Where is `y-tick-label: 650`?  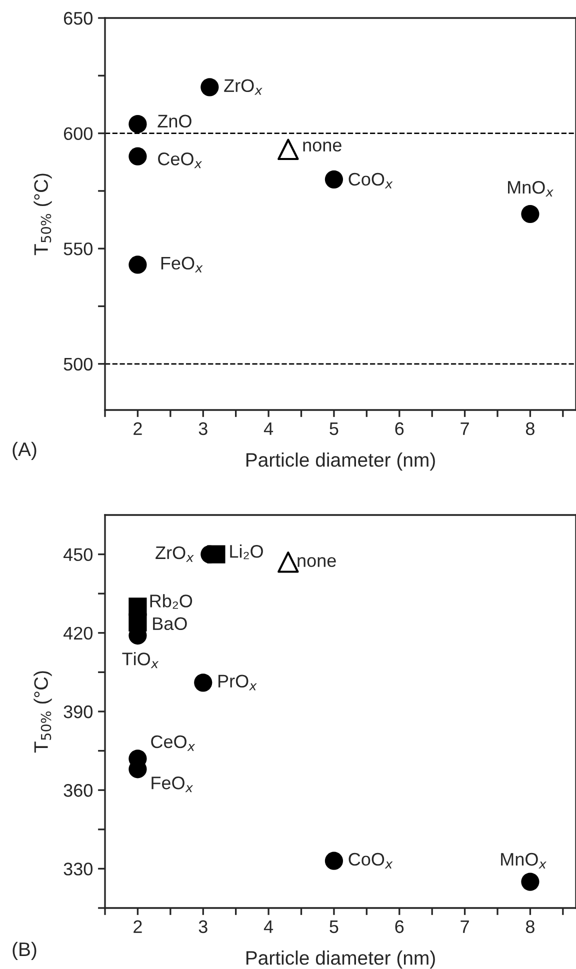 y-tick-label: 650 is located at coordinates (78, 18).